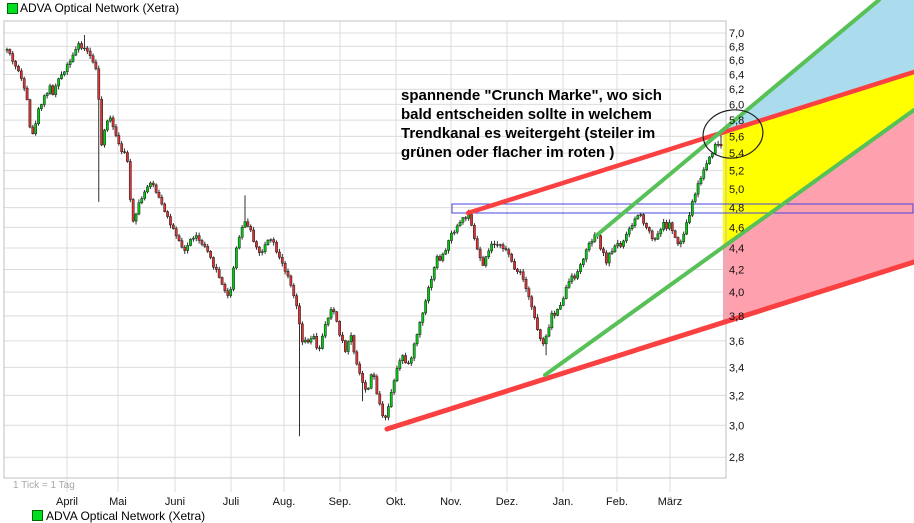 Image resolution: width=914 pixels, height=523 pixels. Describe the element at coordinates (531, 95) in the screenshot. I see `annotation-line-1: spannende "Crunch Marke", wo sich` at that location.